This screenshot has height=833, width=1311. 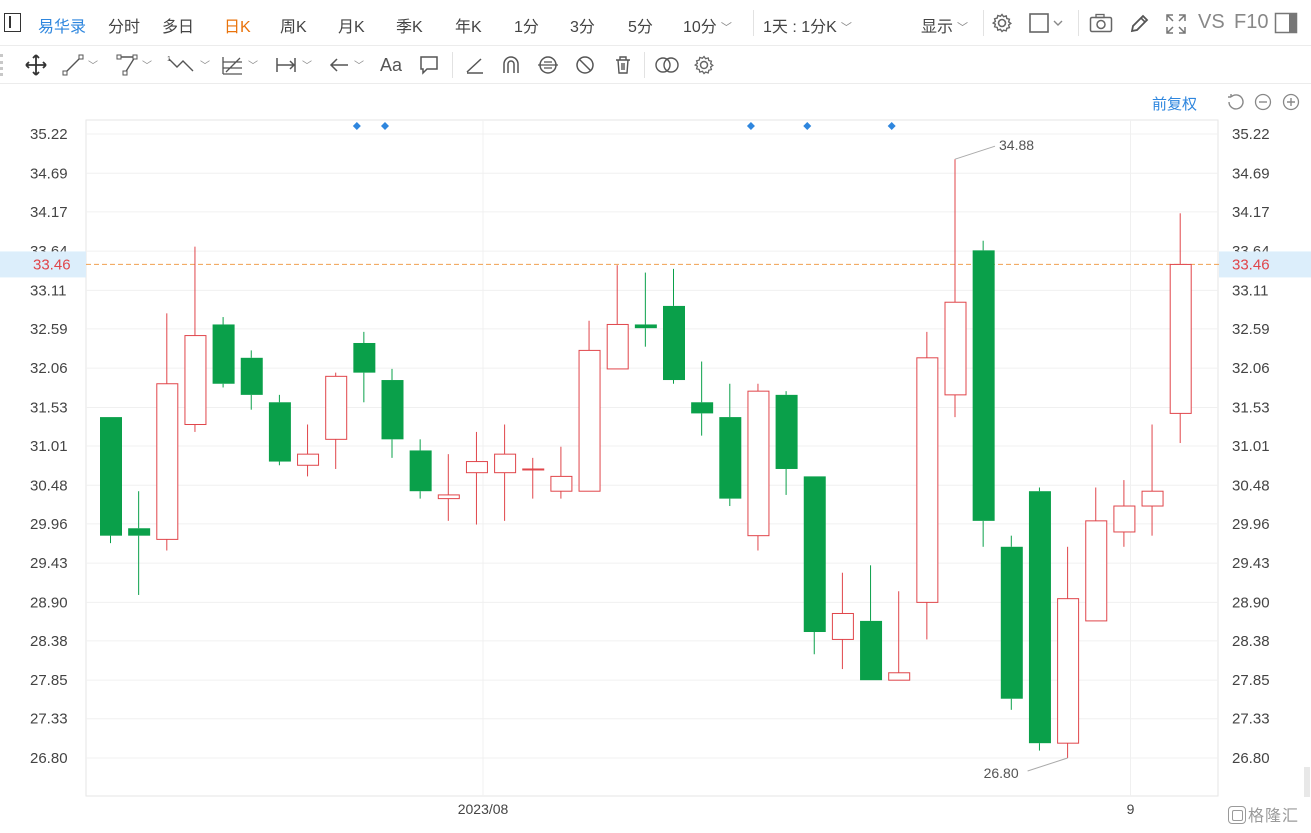 I want to click on stock-name: 易华录, so click(x=62, y=27).